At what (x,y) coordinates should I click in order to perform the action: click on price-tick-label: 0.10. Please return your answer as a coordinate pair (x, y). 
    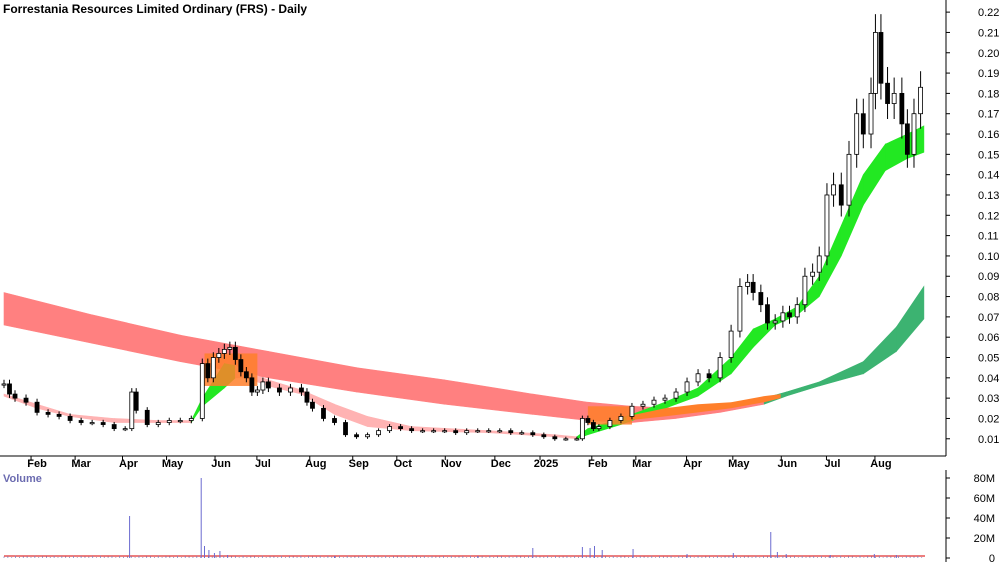
    Looking at the image, I should click on (988, 257).